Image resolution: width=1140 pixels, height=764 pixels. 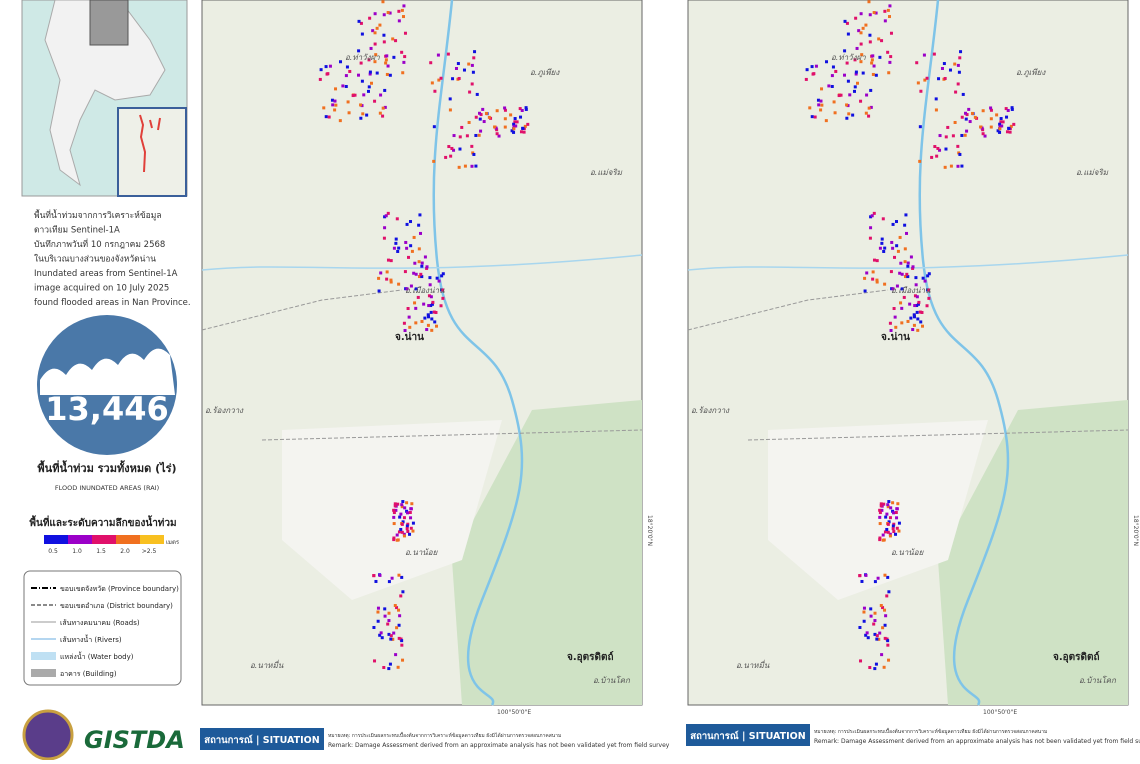 I want to click on forest, so click(x=547, y=552).